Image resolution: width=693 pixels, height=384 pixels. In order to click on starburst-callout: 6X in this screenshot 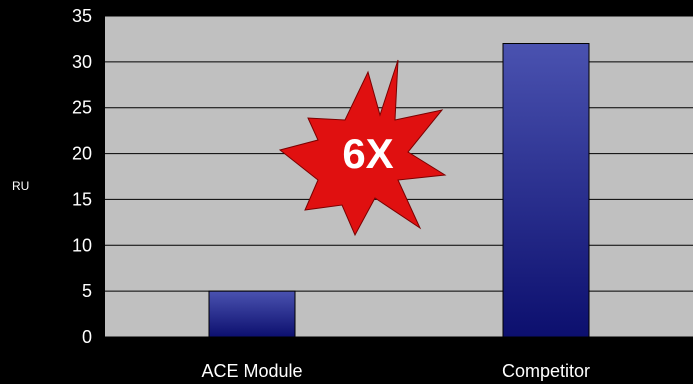, I will do `click(362, 148)`.